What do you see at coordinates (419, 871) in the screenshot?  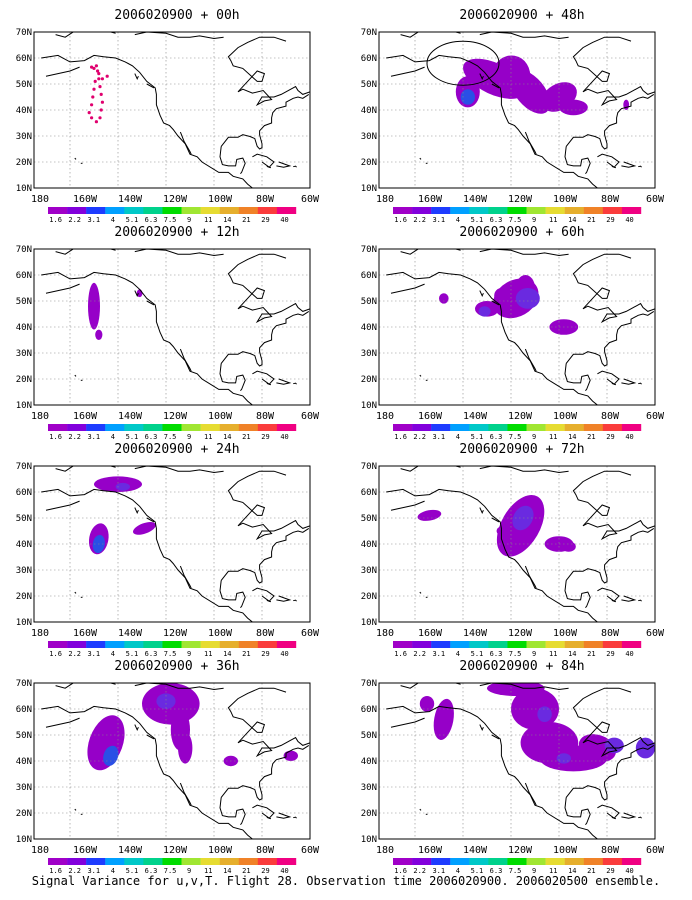 I see `colorbar-label: 2.2` at bounding box center [419, 871].